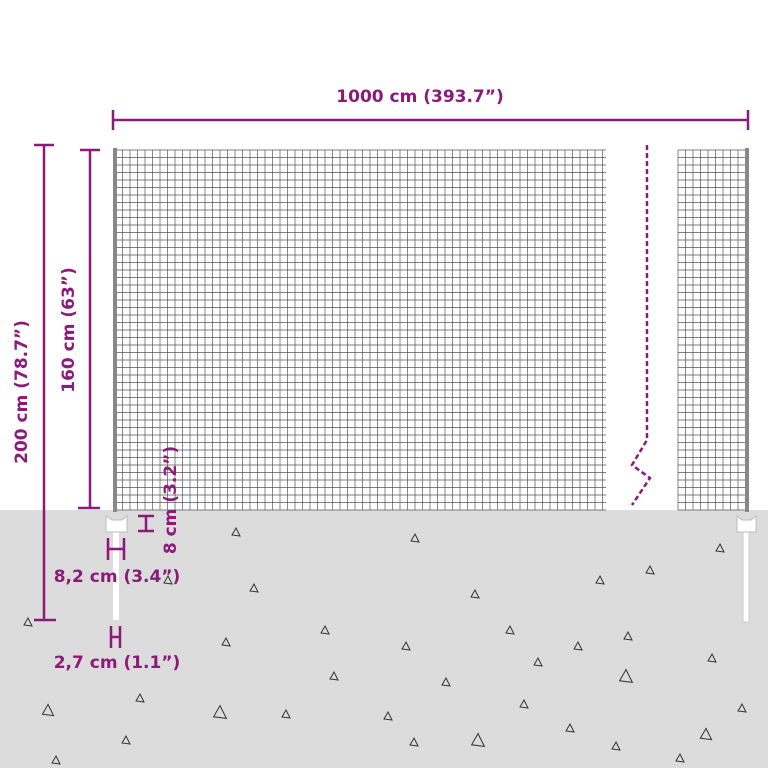 This screenshot has width=768, height=768. I want to click on post-width-label: 8,2 cm (3.4”), so click(117, 577).